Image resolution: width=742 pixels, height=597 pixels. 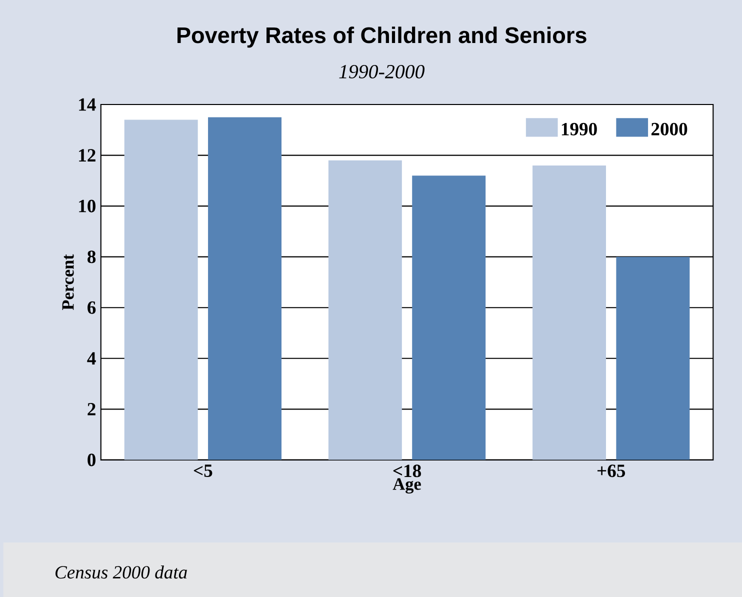 I want to click on x-axis-title: Age, so click(x=406, y=486).